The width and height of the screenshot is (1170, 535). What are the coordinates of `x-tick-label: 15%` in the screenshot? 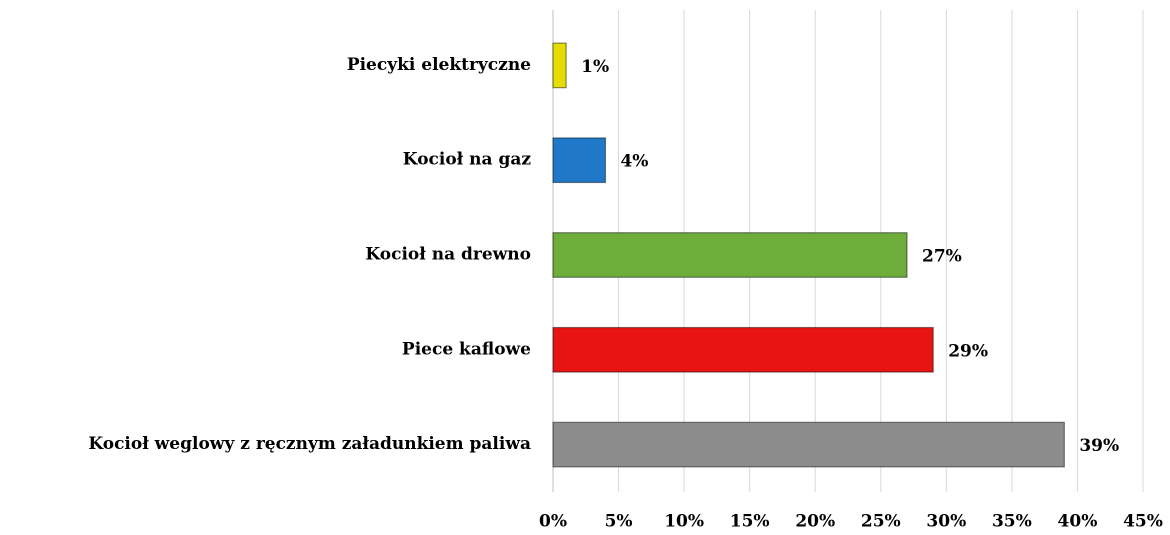 It's located at (750, 522).